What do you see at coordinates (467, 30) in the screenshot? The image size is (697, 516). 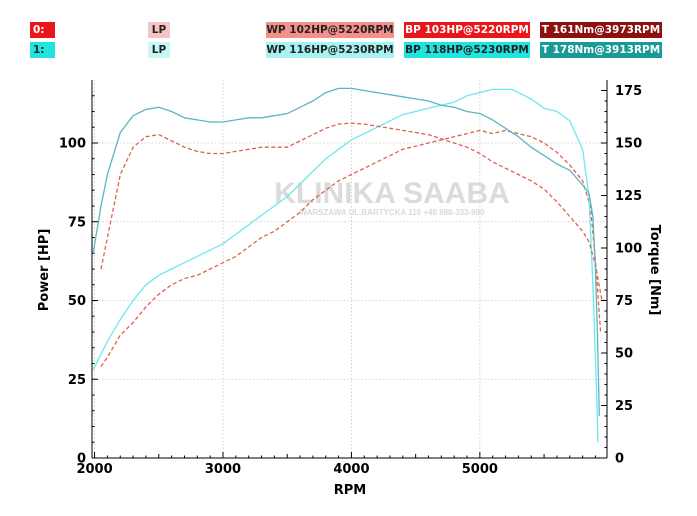 I see `run0-bp-badge: BP 103HP@5220RPM` at bounding box center [467, 30].